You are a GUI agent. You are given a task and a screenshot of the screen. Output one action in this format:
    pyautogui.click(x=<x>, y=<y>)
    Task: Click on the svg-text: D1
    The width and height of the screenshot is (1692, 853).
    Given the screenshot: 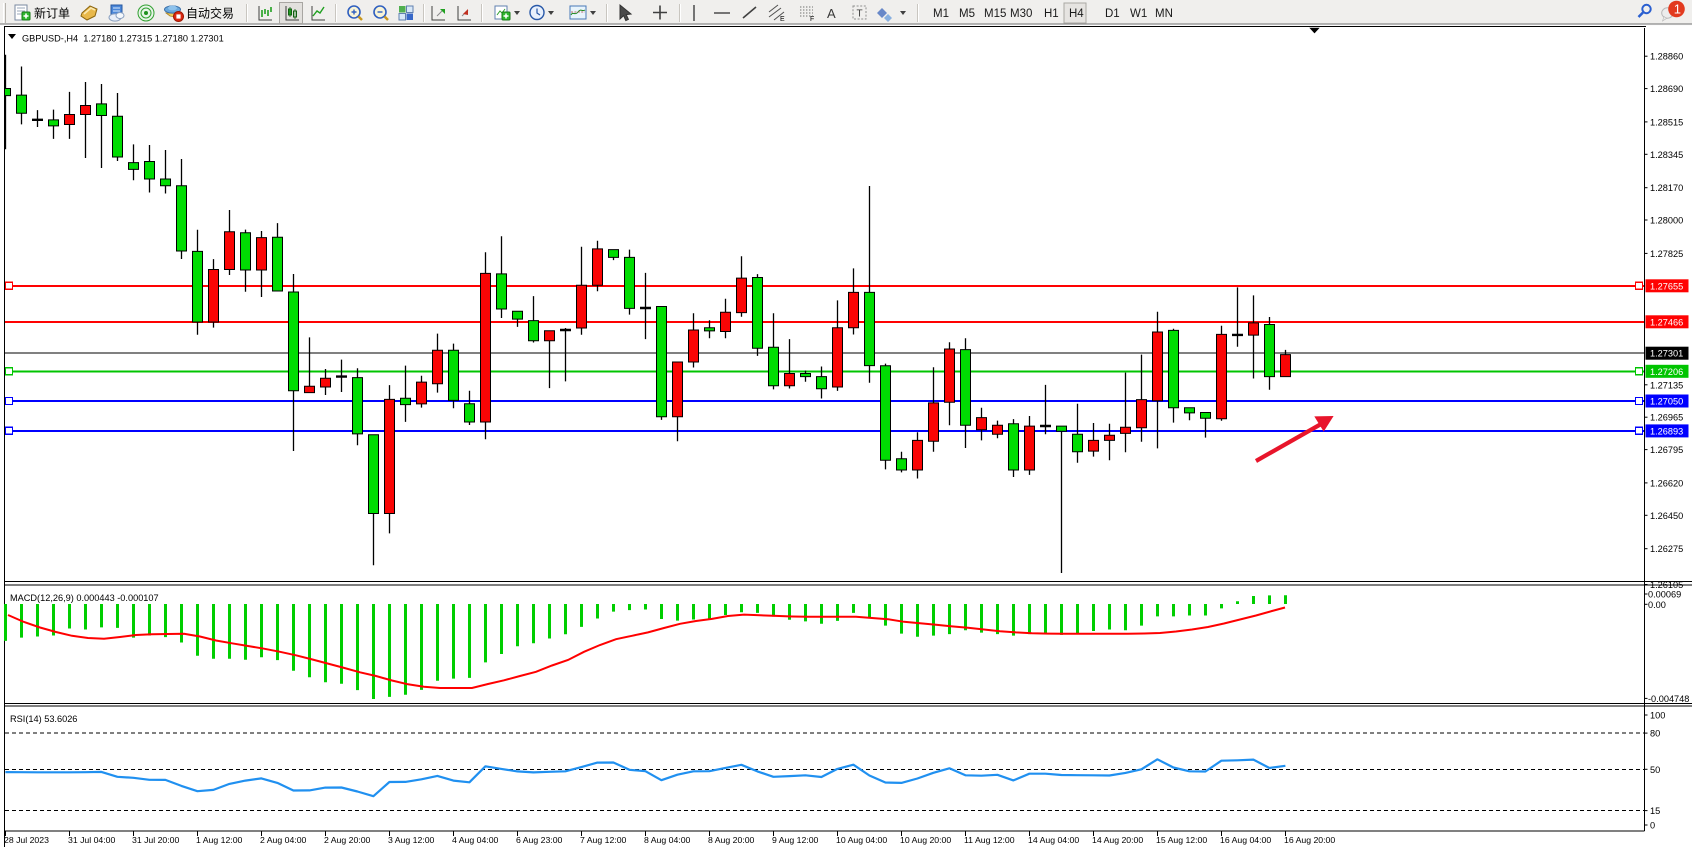 What is the action you would take?
    pyautogui.click(x=1112, y=14)
    